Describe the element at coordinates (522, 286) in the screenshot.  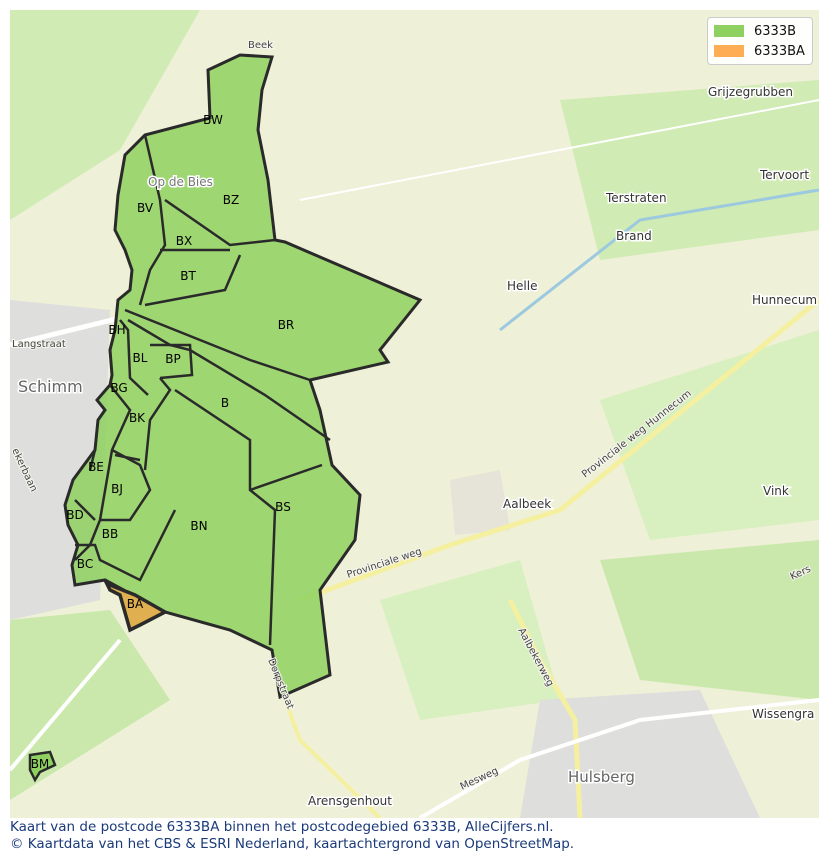
I see `place-helle: Helle` at that location.